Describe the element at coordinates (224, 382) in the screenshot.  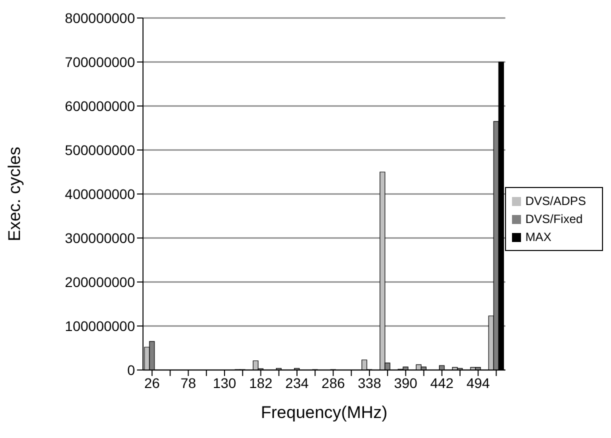
I see `x-tick-label: 130` at that location.